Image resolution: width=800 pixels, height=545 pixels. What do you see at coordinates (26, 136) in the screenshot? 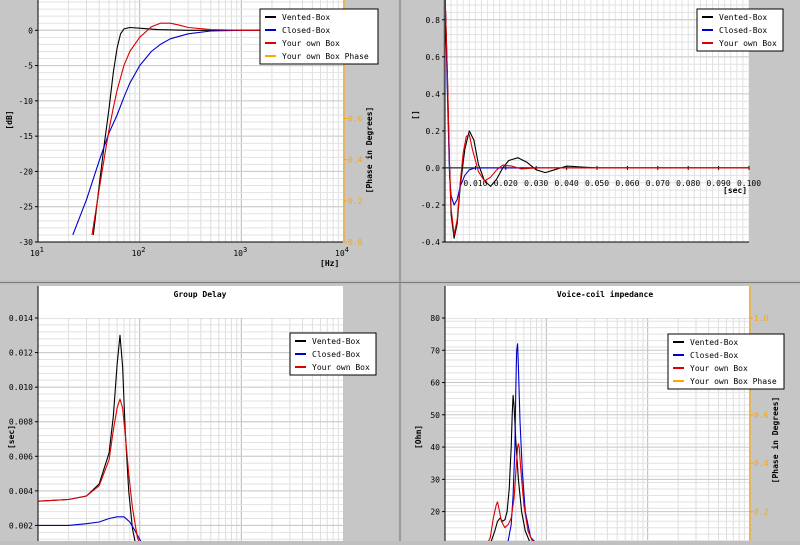
I see `y-tick-label: -15` at bounding box center [26, 136].